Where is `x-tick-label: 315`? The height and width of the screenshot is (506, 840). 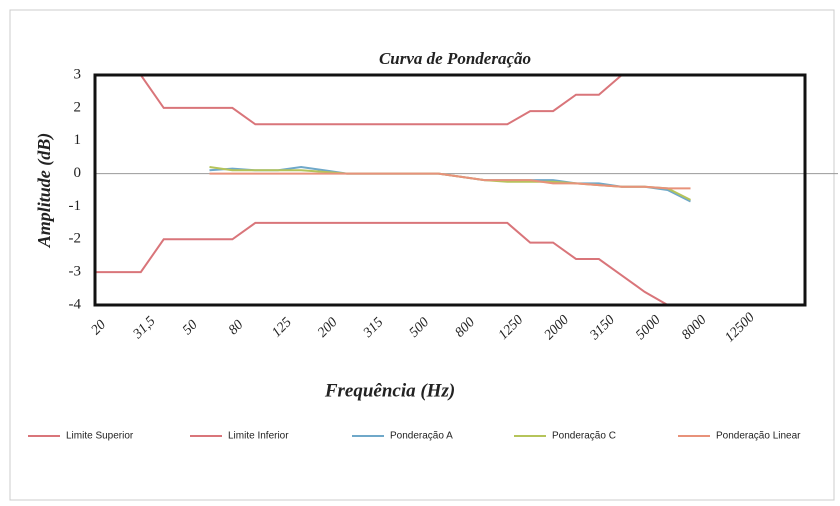
x-tick-label: 315 is located at coordinates (373, 328).